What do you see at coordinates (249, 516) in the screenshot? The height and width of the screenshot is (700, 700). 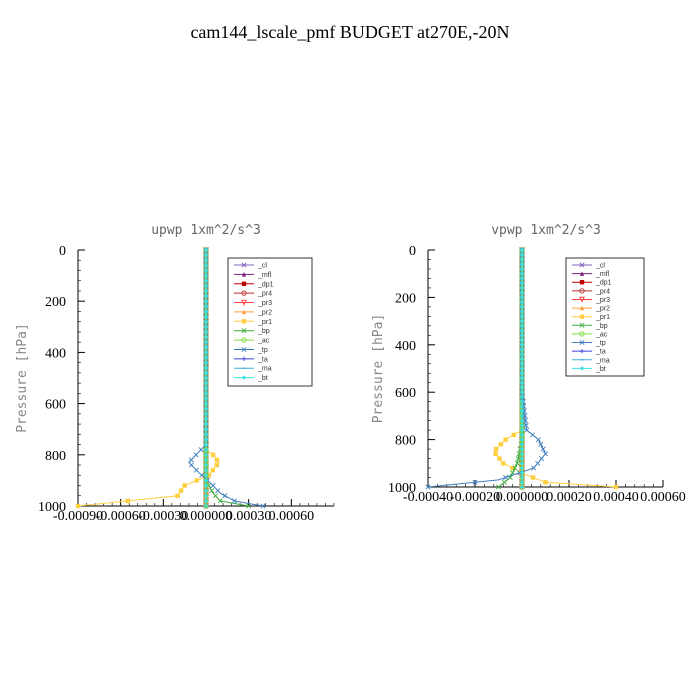 I see `x-tick-label: 0.00030` at bounding box center [249, 516].